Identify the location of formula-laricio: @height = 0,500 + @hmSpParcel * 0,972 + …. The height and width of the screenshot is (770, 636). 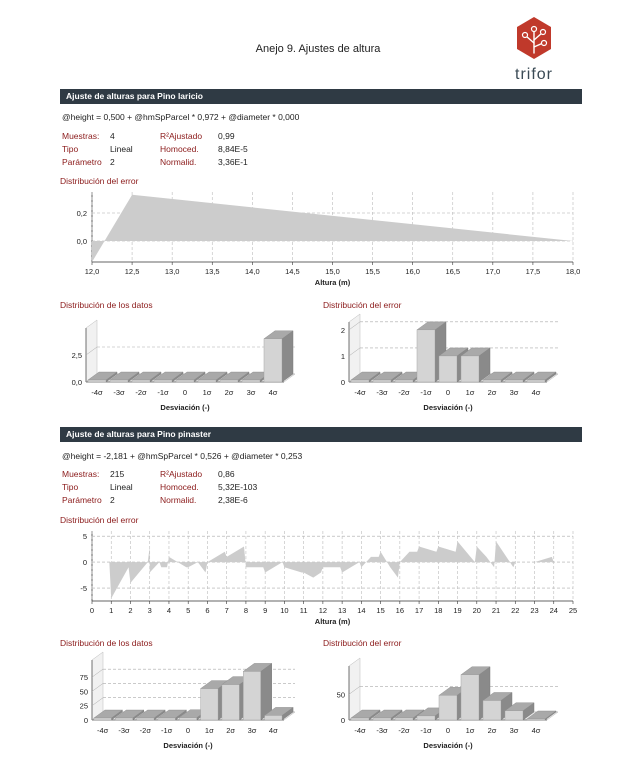
(181, 117).